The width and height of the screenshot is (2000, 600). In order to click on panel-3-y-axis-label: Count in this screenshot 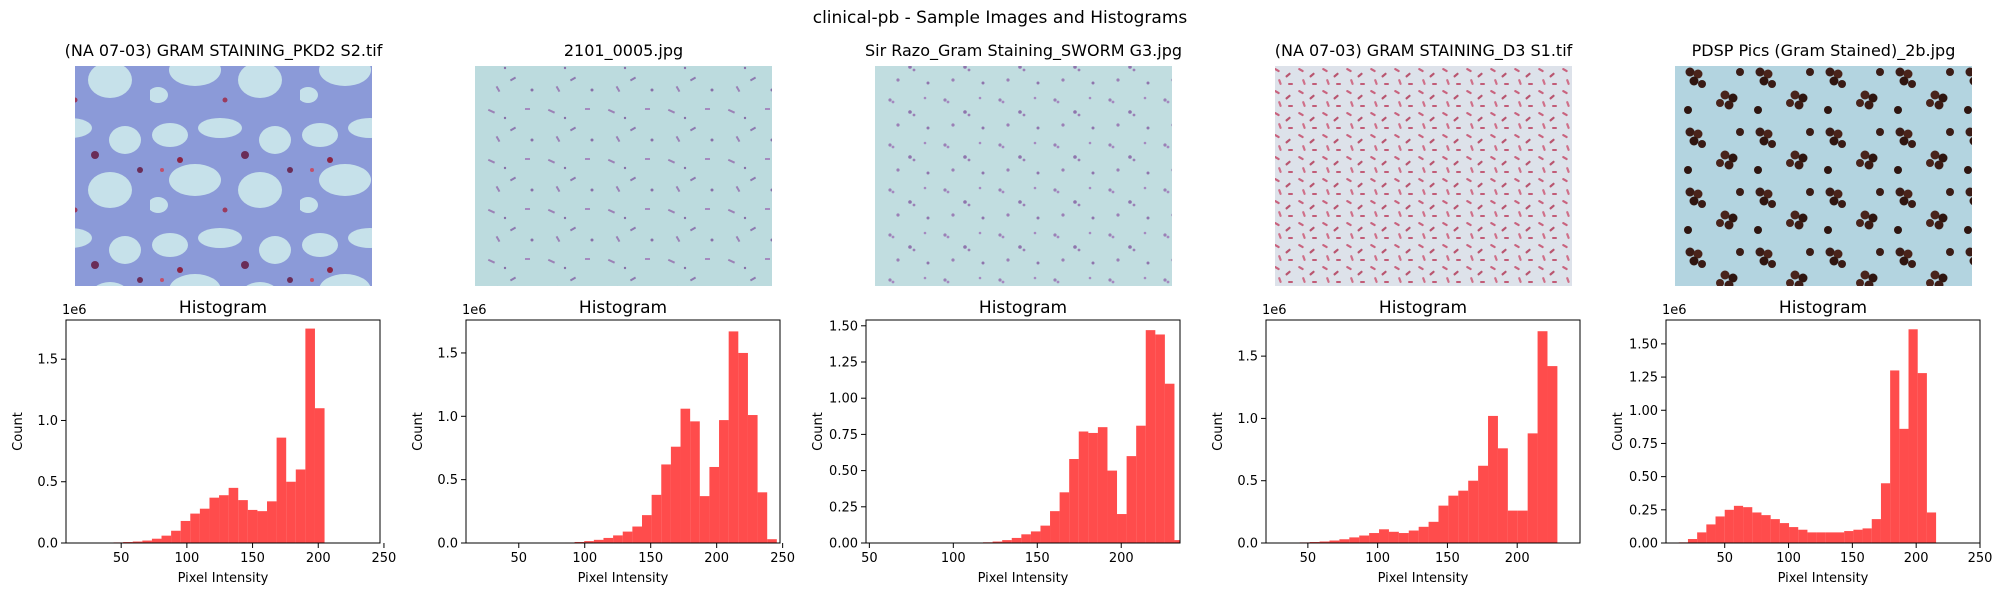, I will do `click(818, 431)`.